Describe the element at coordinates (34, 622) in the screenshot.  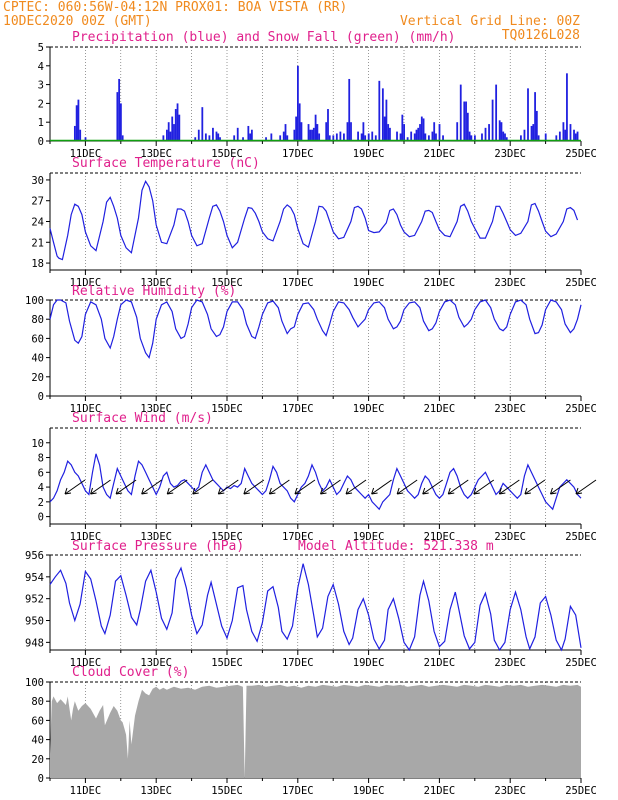
I see `y-tick-label: 950` at that location.